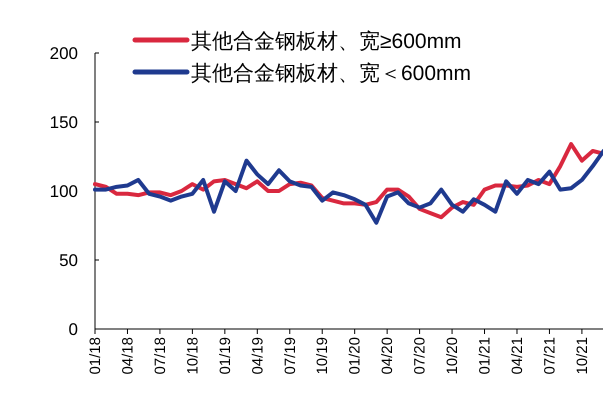 This screenshot has height=405, width=603. What do you see at coordinates (582, 356) in the screenshot?
I see `x-tick-label: 10/21` at bounding box center [582, 356].